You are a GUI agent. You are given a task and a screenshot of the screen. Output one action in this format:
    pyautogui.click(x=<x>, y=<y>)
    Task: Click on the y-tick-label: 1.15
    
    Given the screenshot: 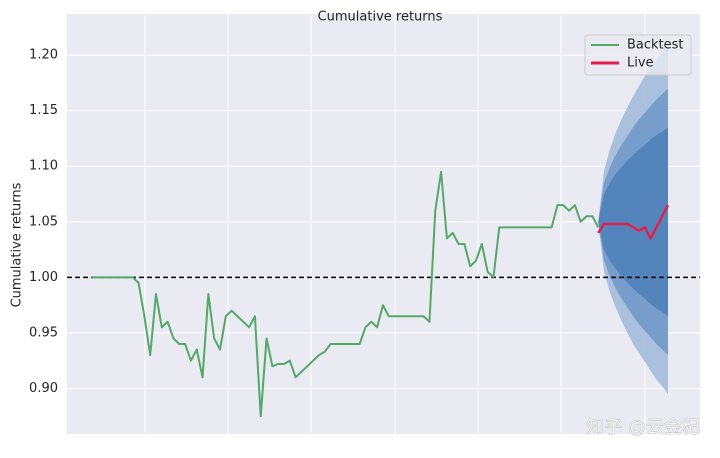 What is the action you would take?
    pyautogui.click(x=43, y=110)
    